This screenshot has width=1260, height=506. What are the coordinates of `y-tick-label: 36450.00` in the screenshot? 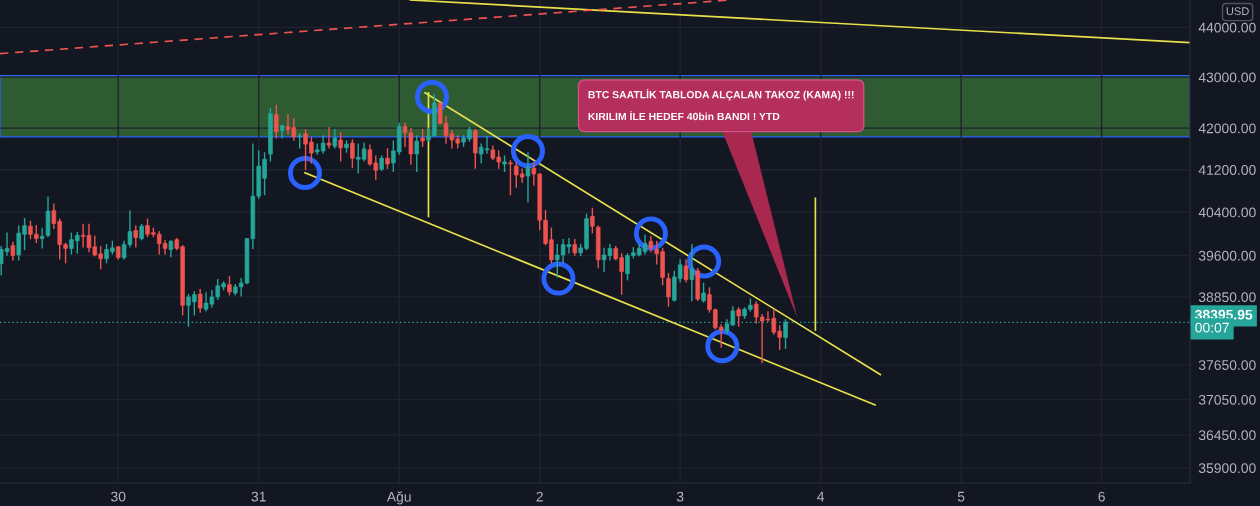 It's located at (1227, 435).